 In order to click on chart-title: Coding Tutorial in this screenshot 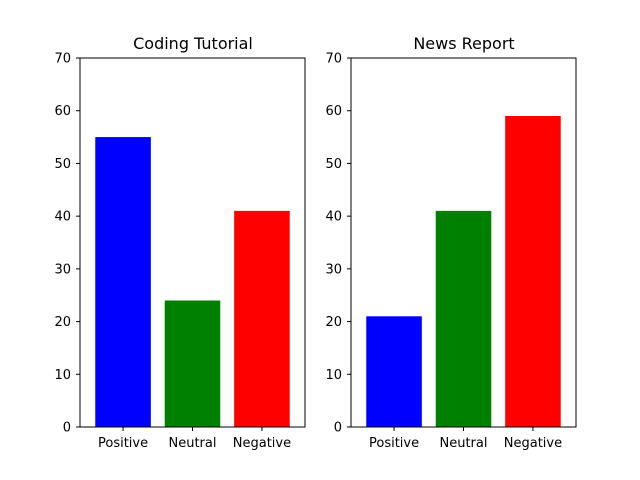, I will do `click(193, 43)`.